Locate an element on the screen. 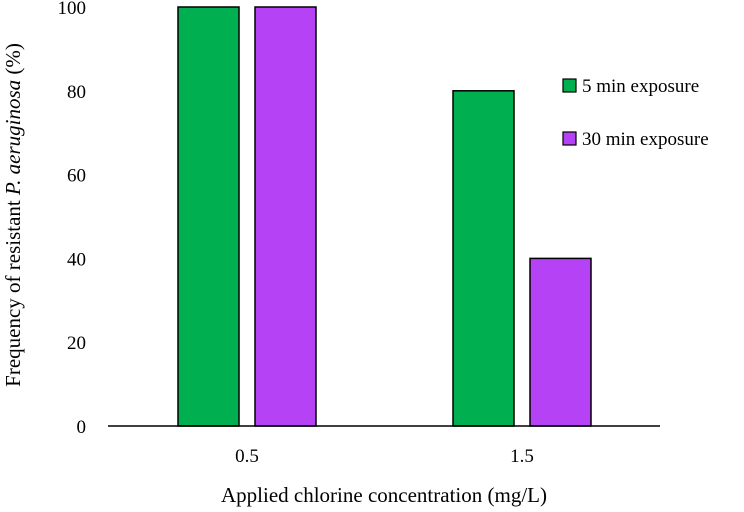 This screenshot has width=744, height=512. y-axis-title-suffix: (%) is located at coordinates (13, 61).